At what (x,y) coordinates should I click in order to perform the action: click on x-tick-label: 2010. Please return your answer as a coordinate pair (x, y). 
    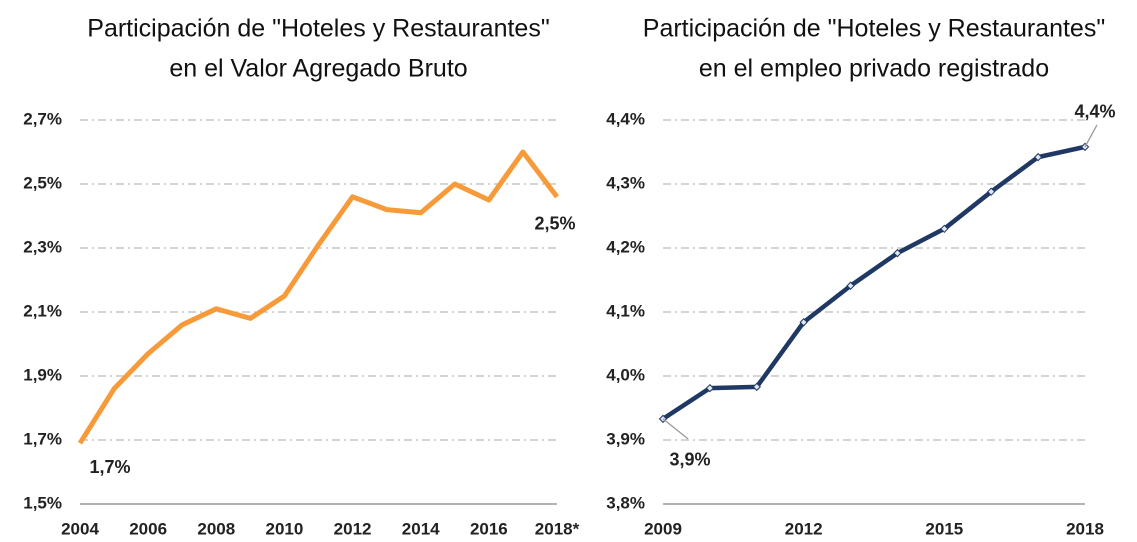
    Looking at the image, I should click on (285, 528).